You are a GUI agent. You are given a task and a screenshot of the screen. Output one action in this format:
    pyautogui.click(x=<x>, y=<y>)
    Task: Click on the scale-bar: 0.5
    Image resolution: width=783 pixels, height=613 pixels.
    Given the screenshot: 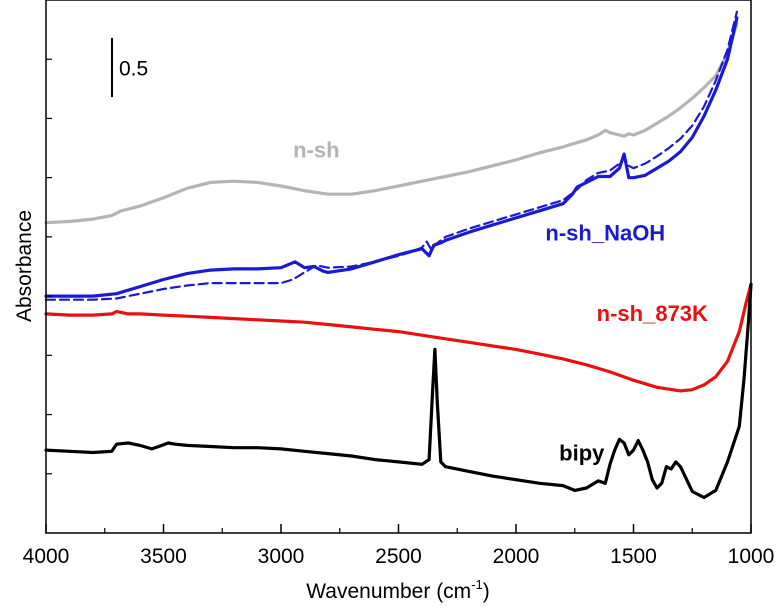 What is the action you would take?
    pyautogui.click(x=129, y=67)
    